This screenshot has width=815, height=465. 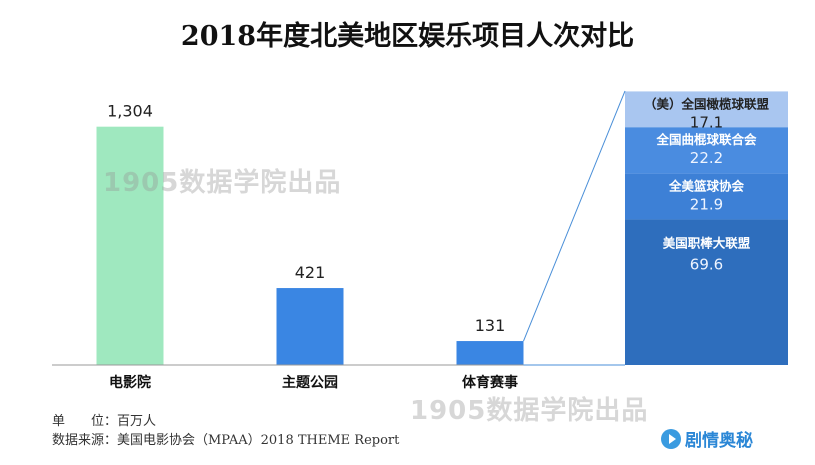 I want to click on category-label: 电影院, so click(x=130, y=382).